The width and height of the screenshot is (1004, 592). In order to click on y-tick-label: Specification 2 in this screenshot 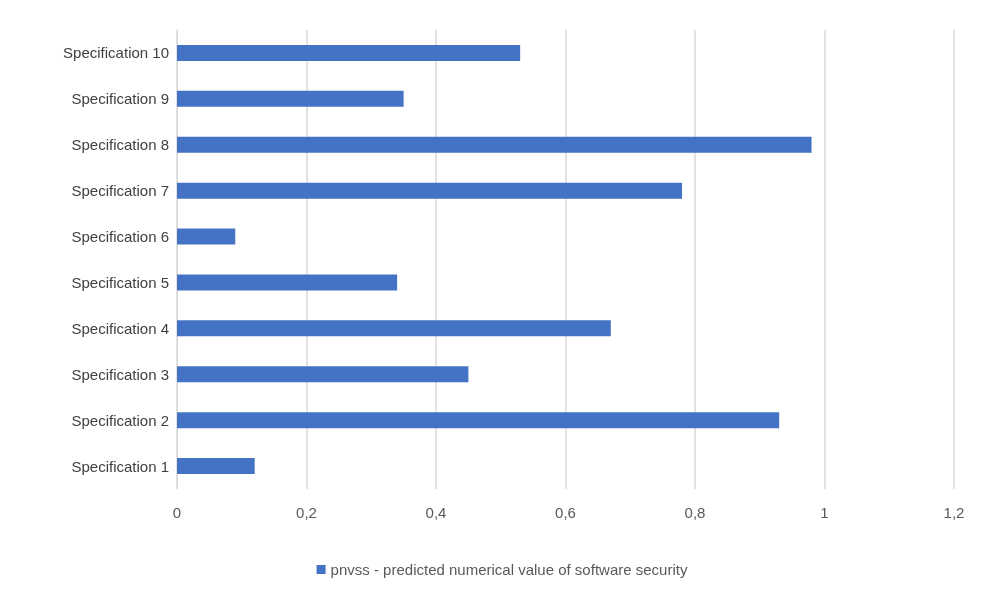, I will do `click(120, 420)`.